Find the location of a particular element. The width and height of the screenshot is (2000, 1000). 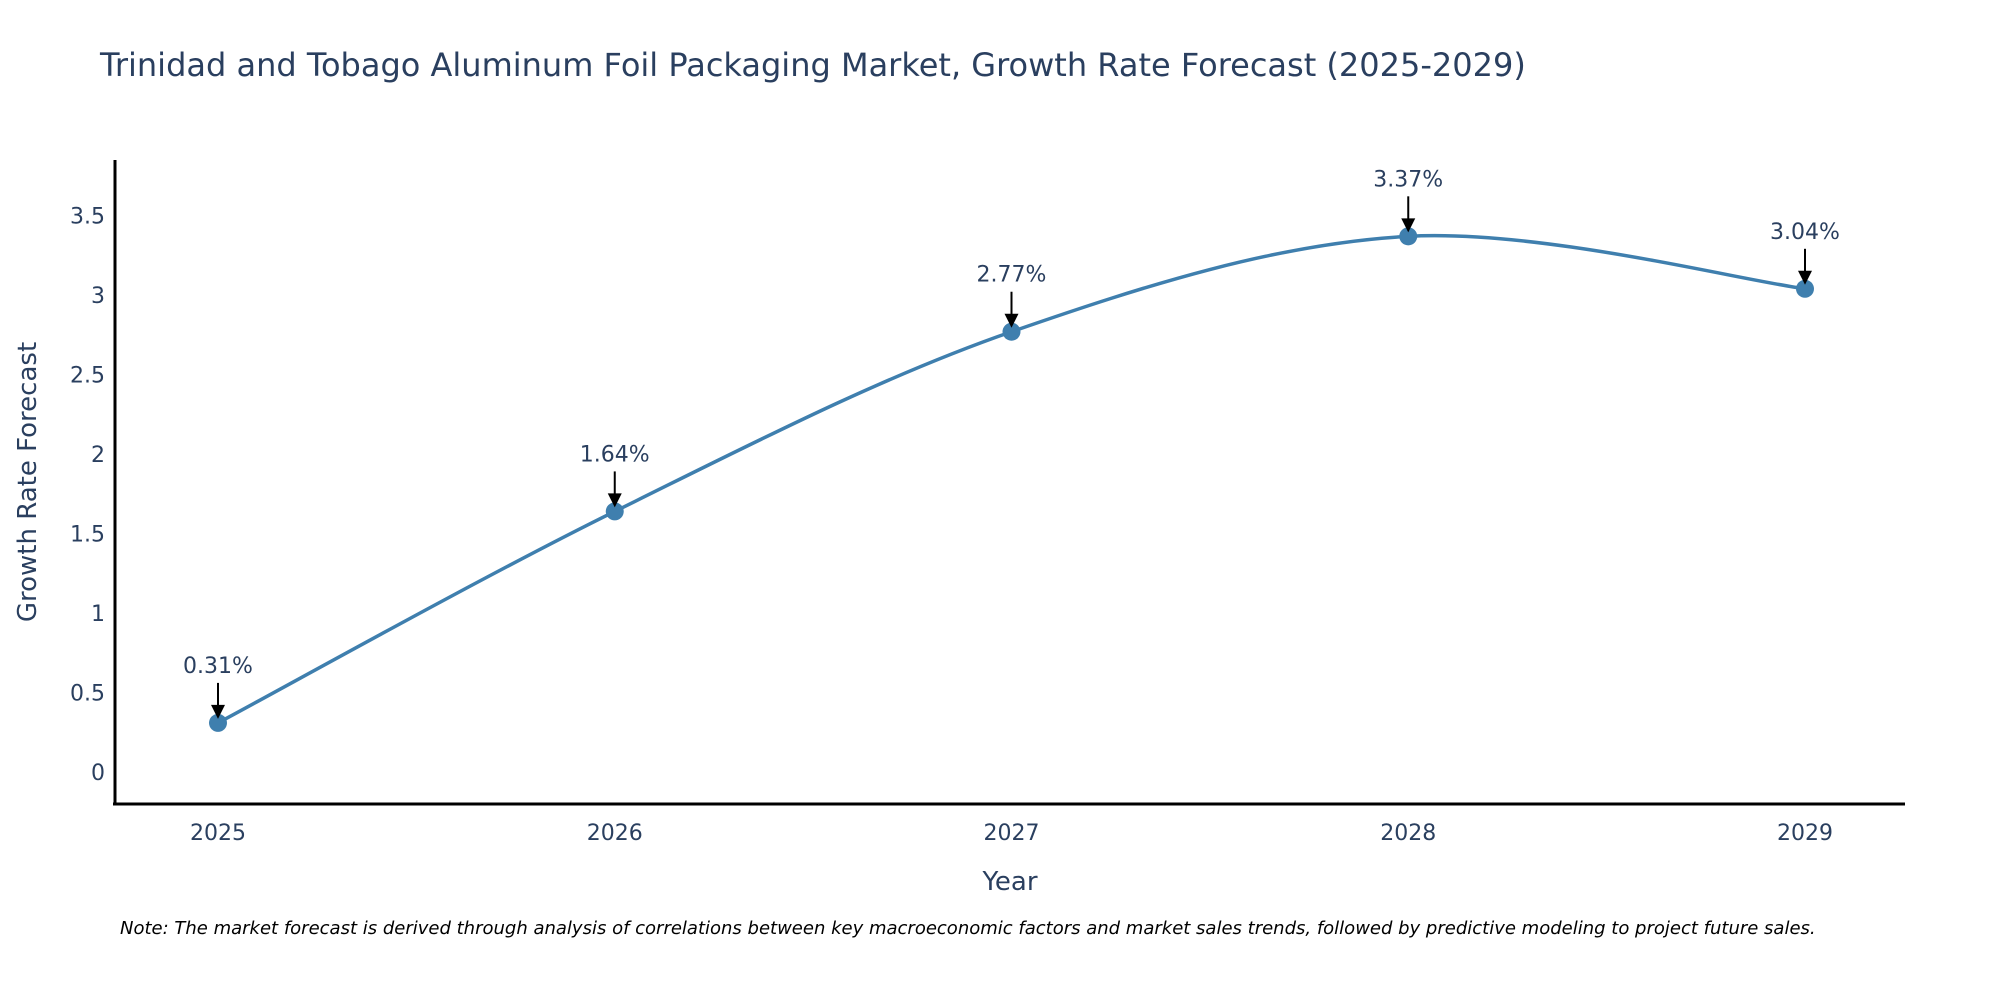

x-tick-label: 2028 is located at coordinates (1408, 833).